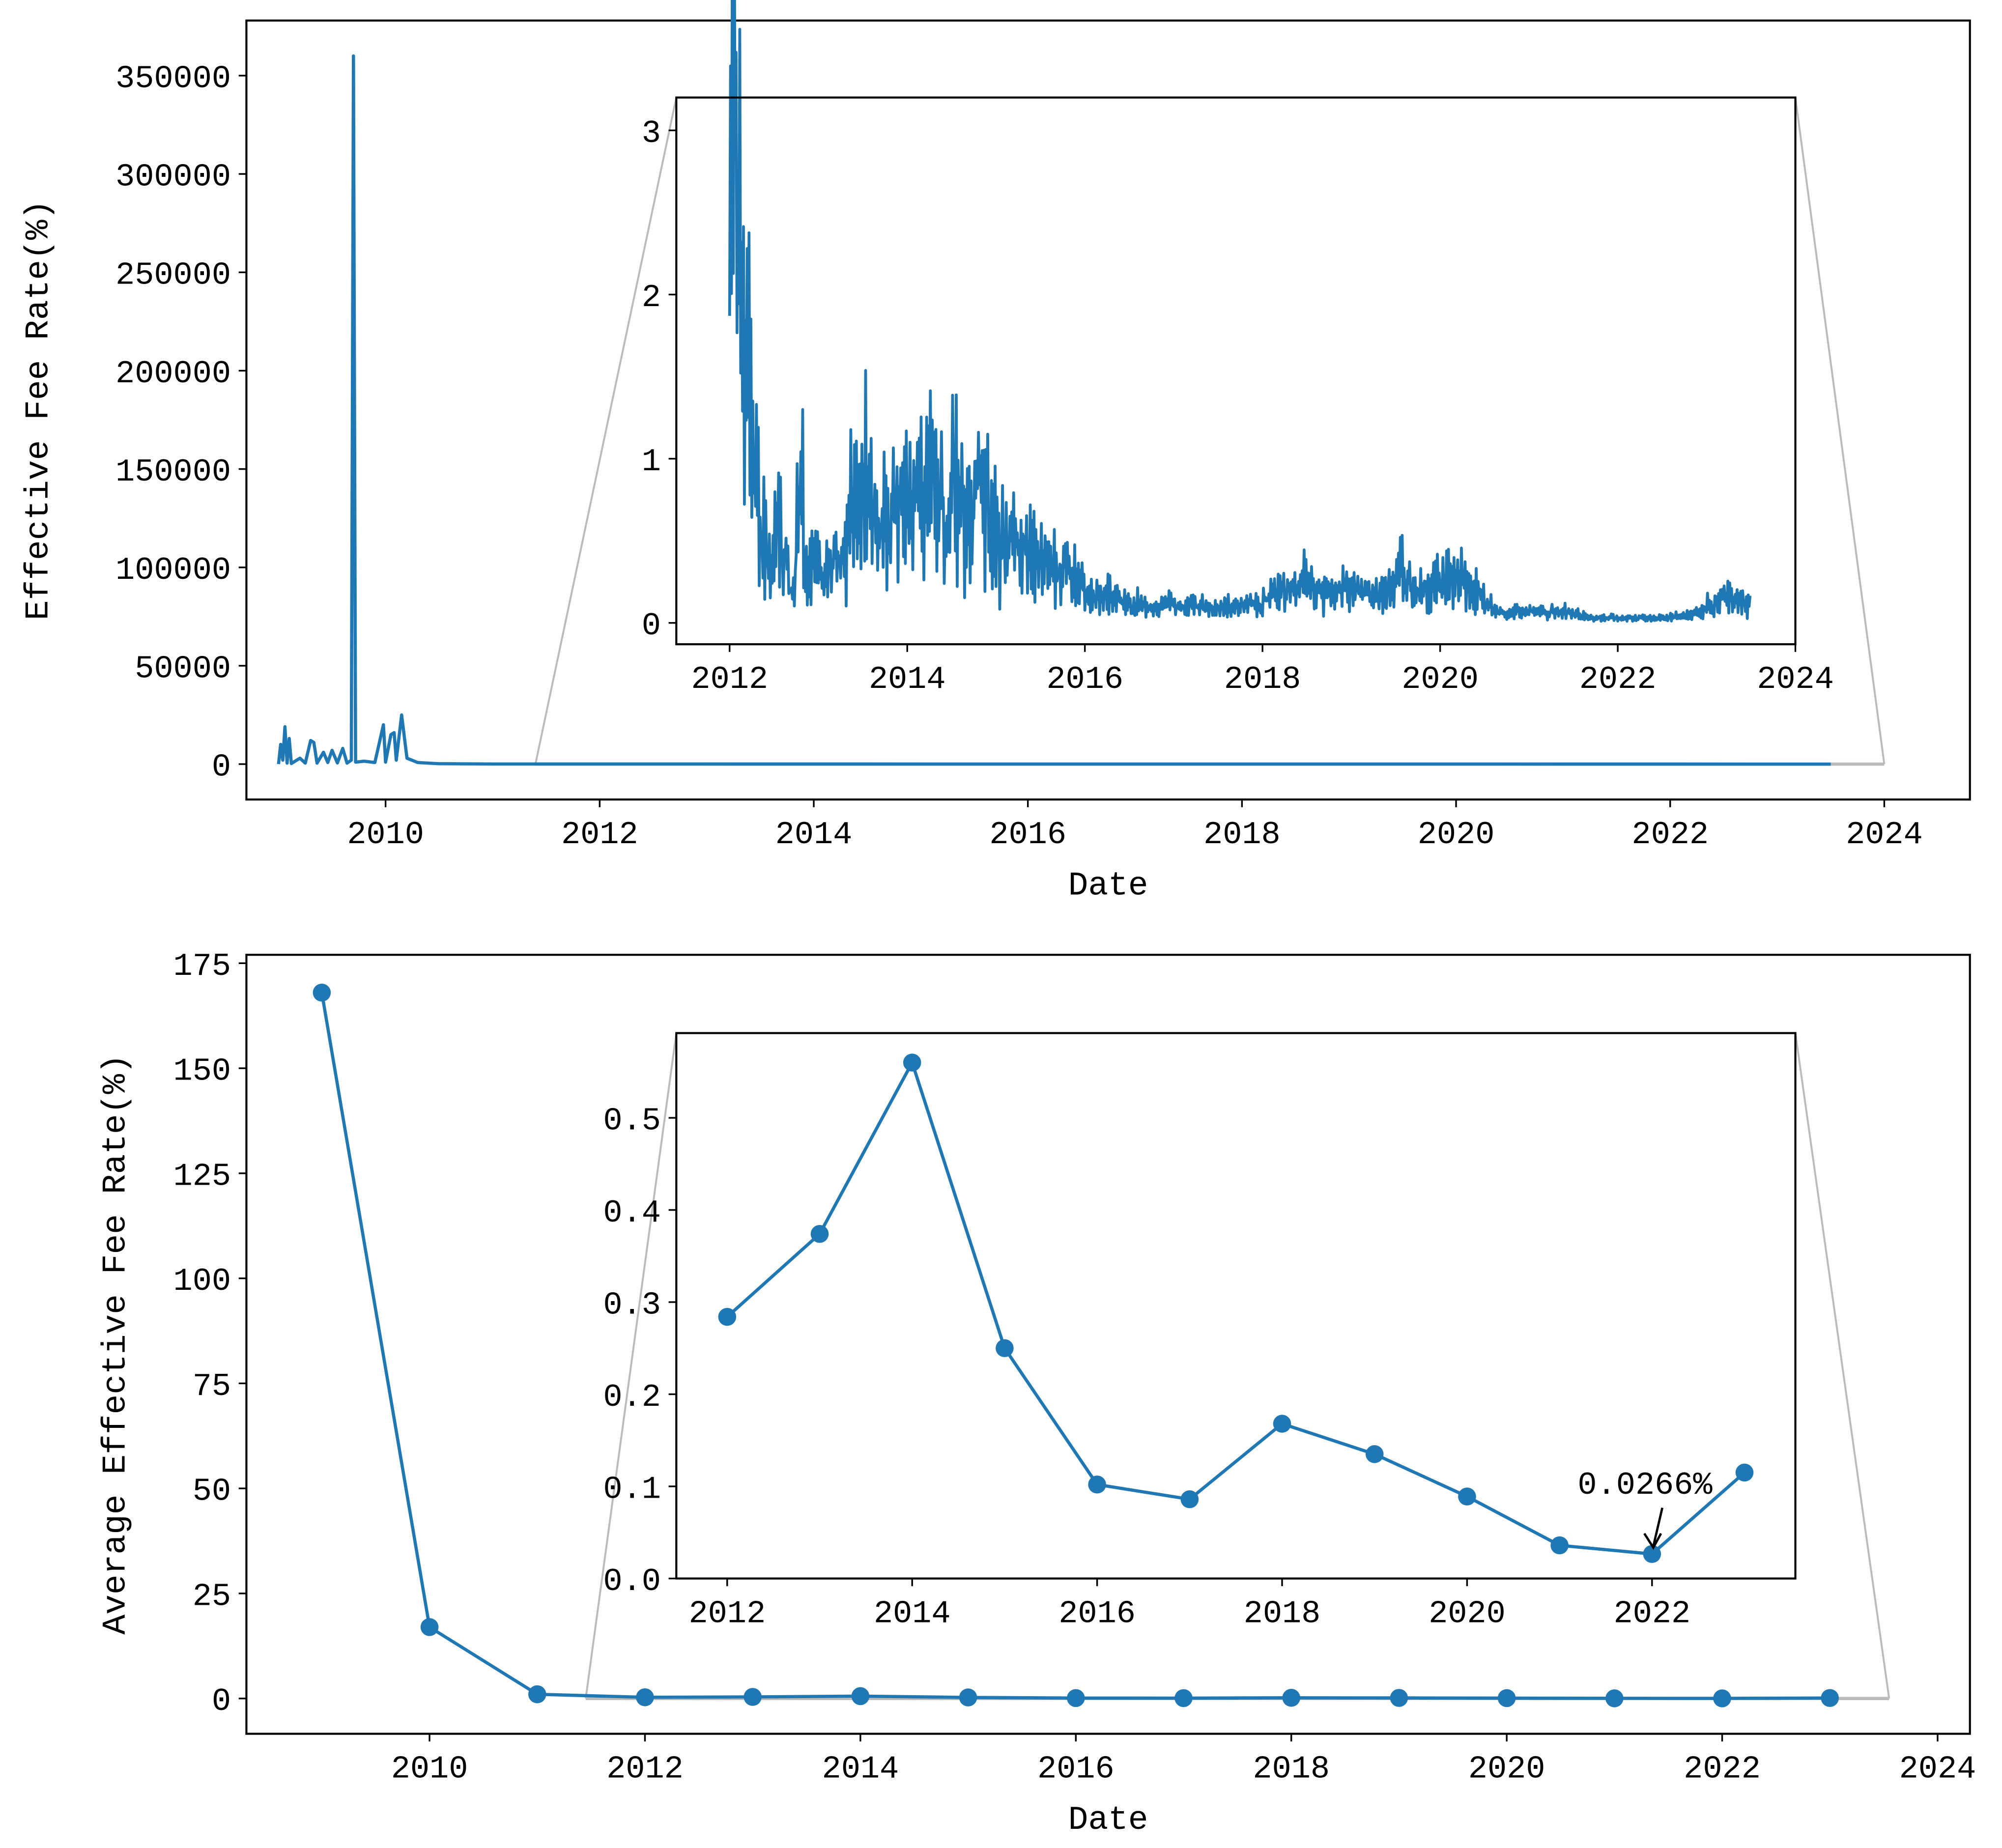 This screenshot has height=1848, width=2002. Describe the element at coordinates (202, 1071) in the screenshot. I see `bottom-main-ytick-label: 150` at that location.